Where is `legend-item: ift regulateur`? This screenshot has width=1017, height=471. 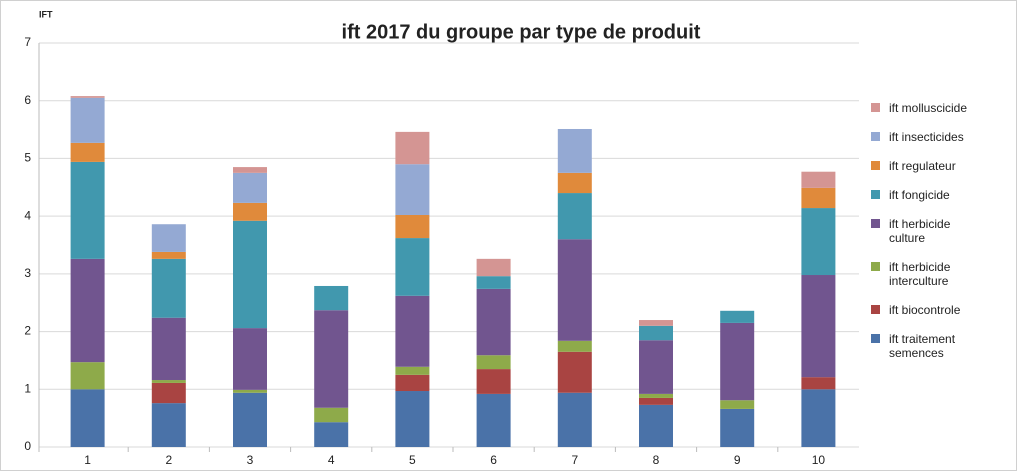
legend-item: ift regulateur is located at coordinates (930, 166).